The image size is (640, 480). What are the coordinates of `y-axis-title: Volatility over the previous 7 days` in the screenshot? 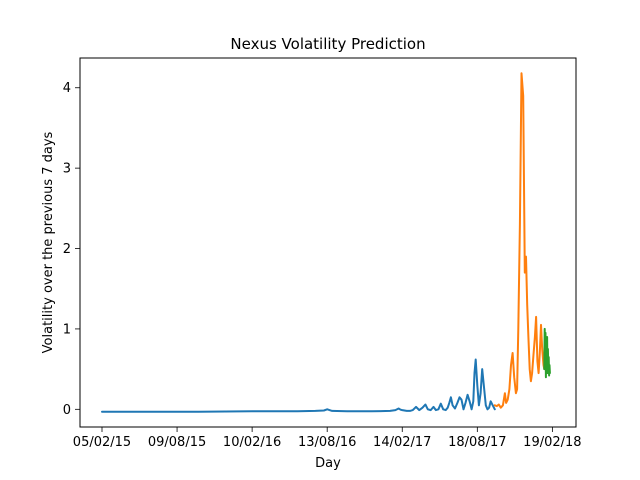 It's located at (48, 242).